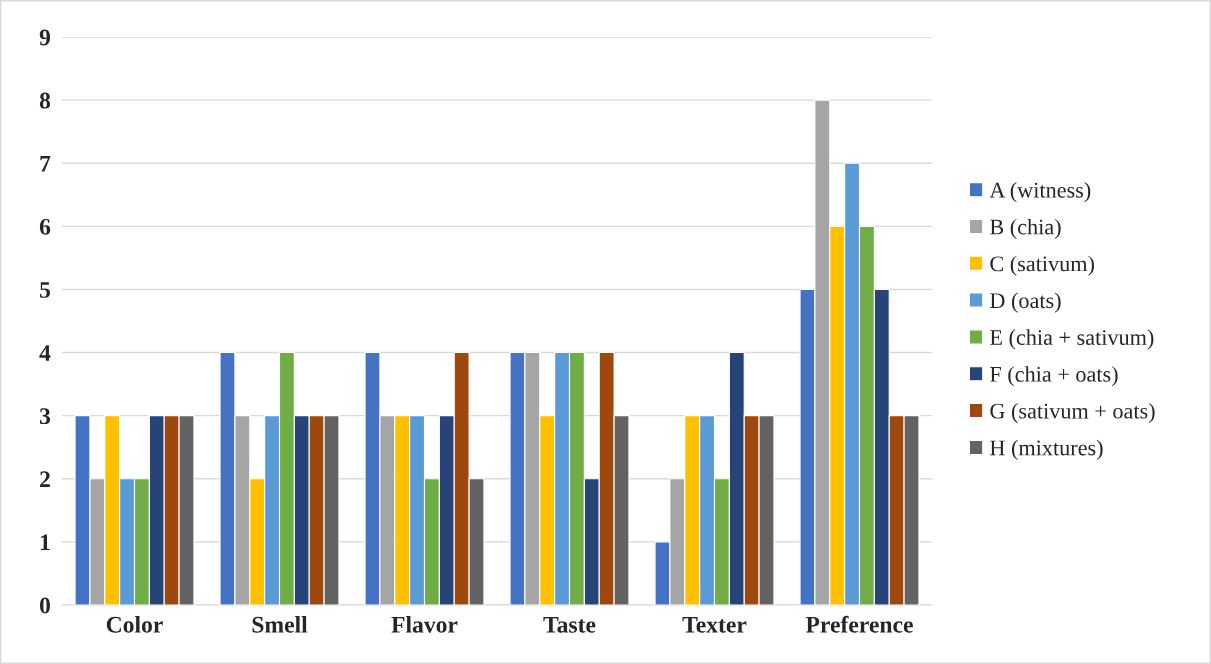 The image size is (1211, 664). What do you see at coordinates (45, 542) in the screenshot?
I see `y-tick-label: 1` at bounding box center [45, 542].